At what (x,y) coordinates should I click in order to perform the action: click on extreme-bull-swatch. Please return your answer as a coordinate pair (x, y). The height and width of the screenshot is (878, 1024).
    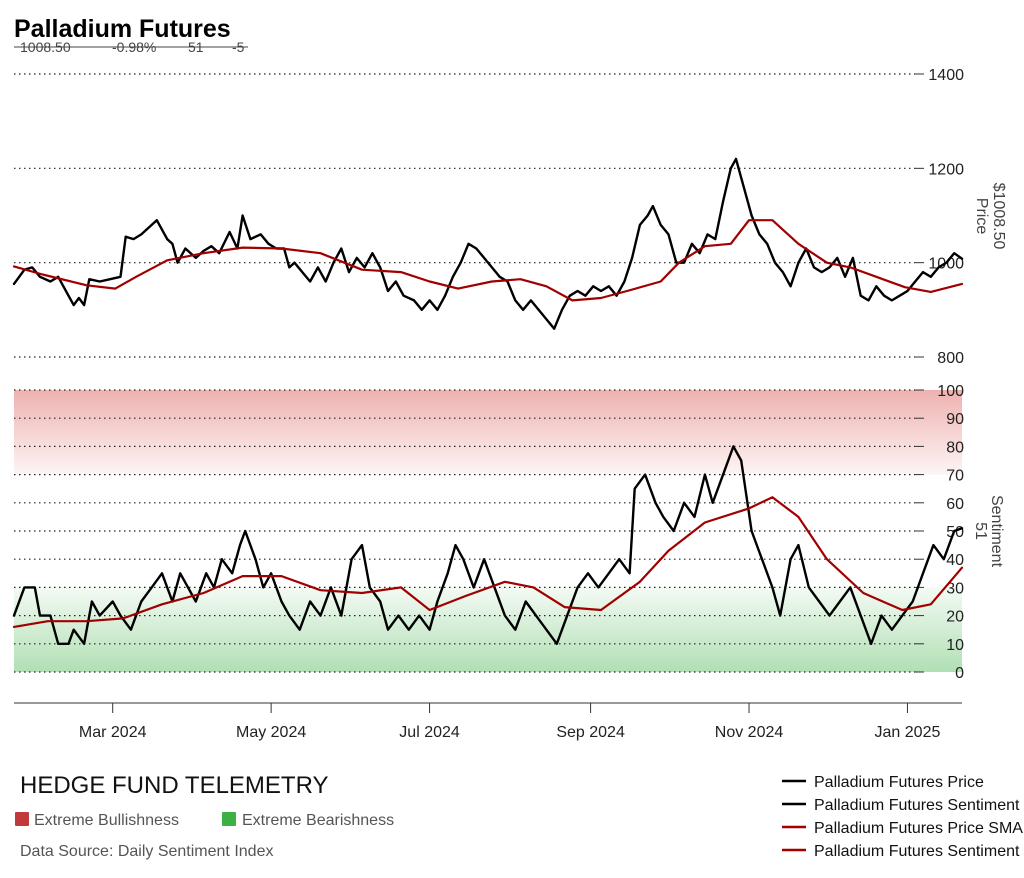
    Looking at the image, I should click on (22, 819).